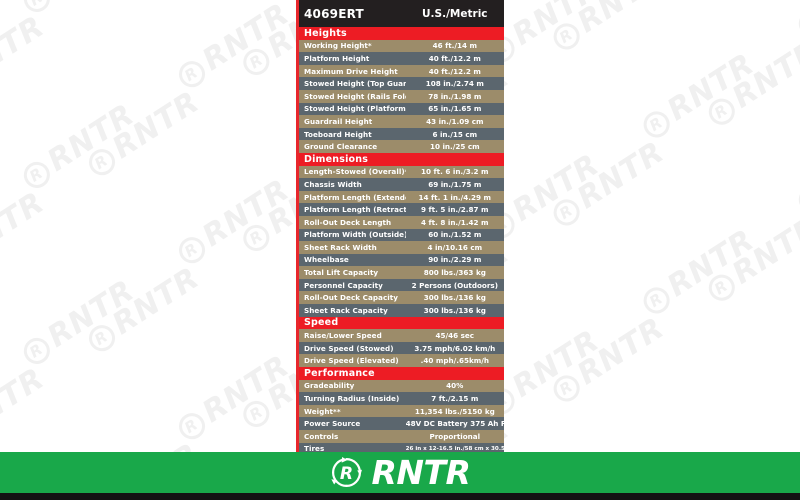 This screenshot has width=800, height=500. What do you see at coordinates (351, 71) in the screenshot?
I see `spec-label: Maximum Drive Height` at bounding box center [351, 71].